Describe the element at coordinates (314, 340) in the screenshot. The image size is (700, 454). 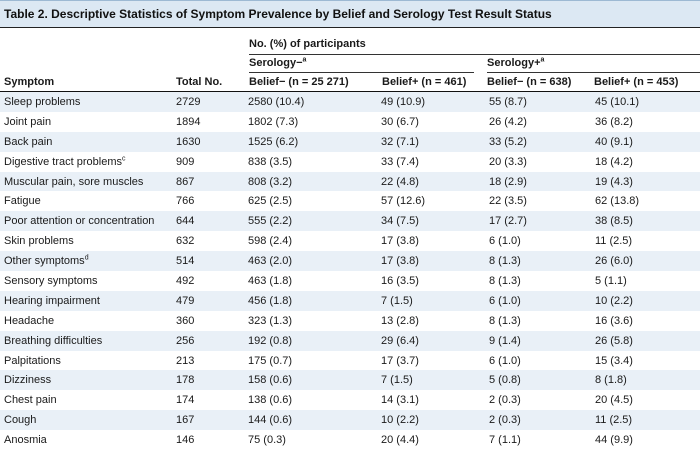
I see `cell-serology-neg-belief-neg: 192 (0.8)` at that location.